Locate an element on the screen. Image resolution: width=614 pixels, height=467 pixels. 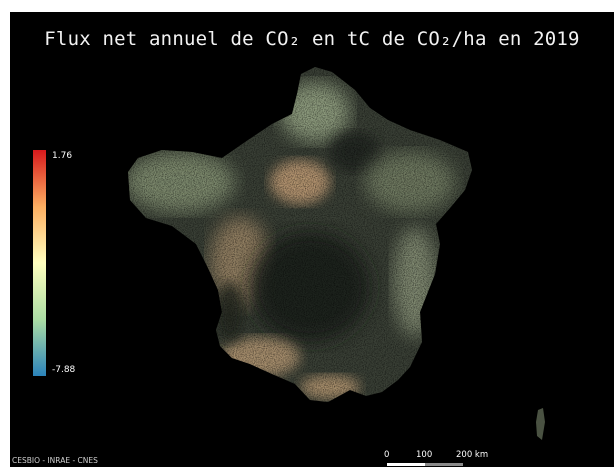
scalebar-label-100: 100 is located at coordinates (424, 455).